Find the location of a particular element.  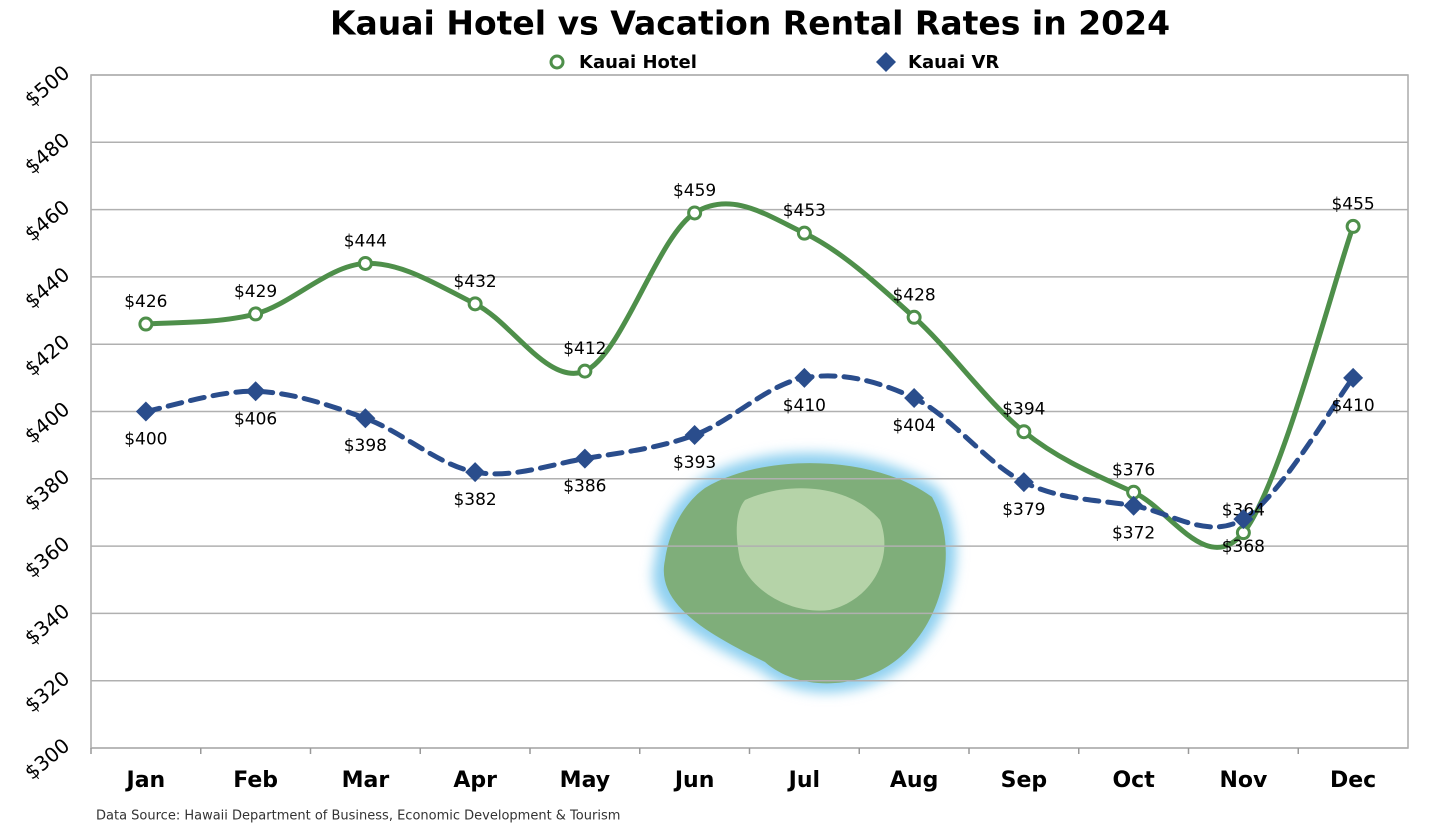

data-label: $444 is located at coordinates (365, 241).